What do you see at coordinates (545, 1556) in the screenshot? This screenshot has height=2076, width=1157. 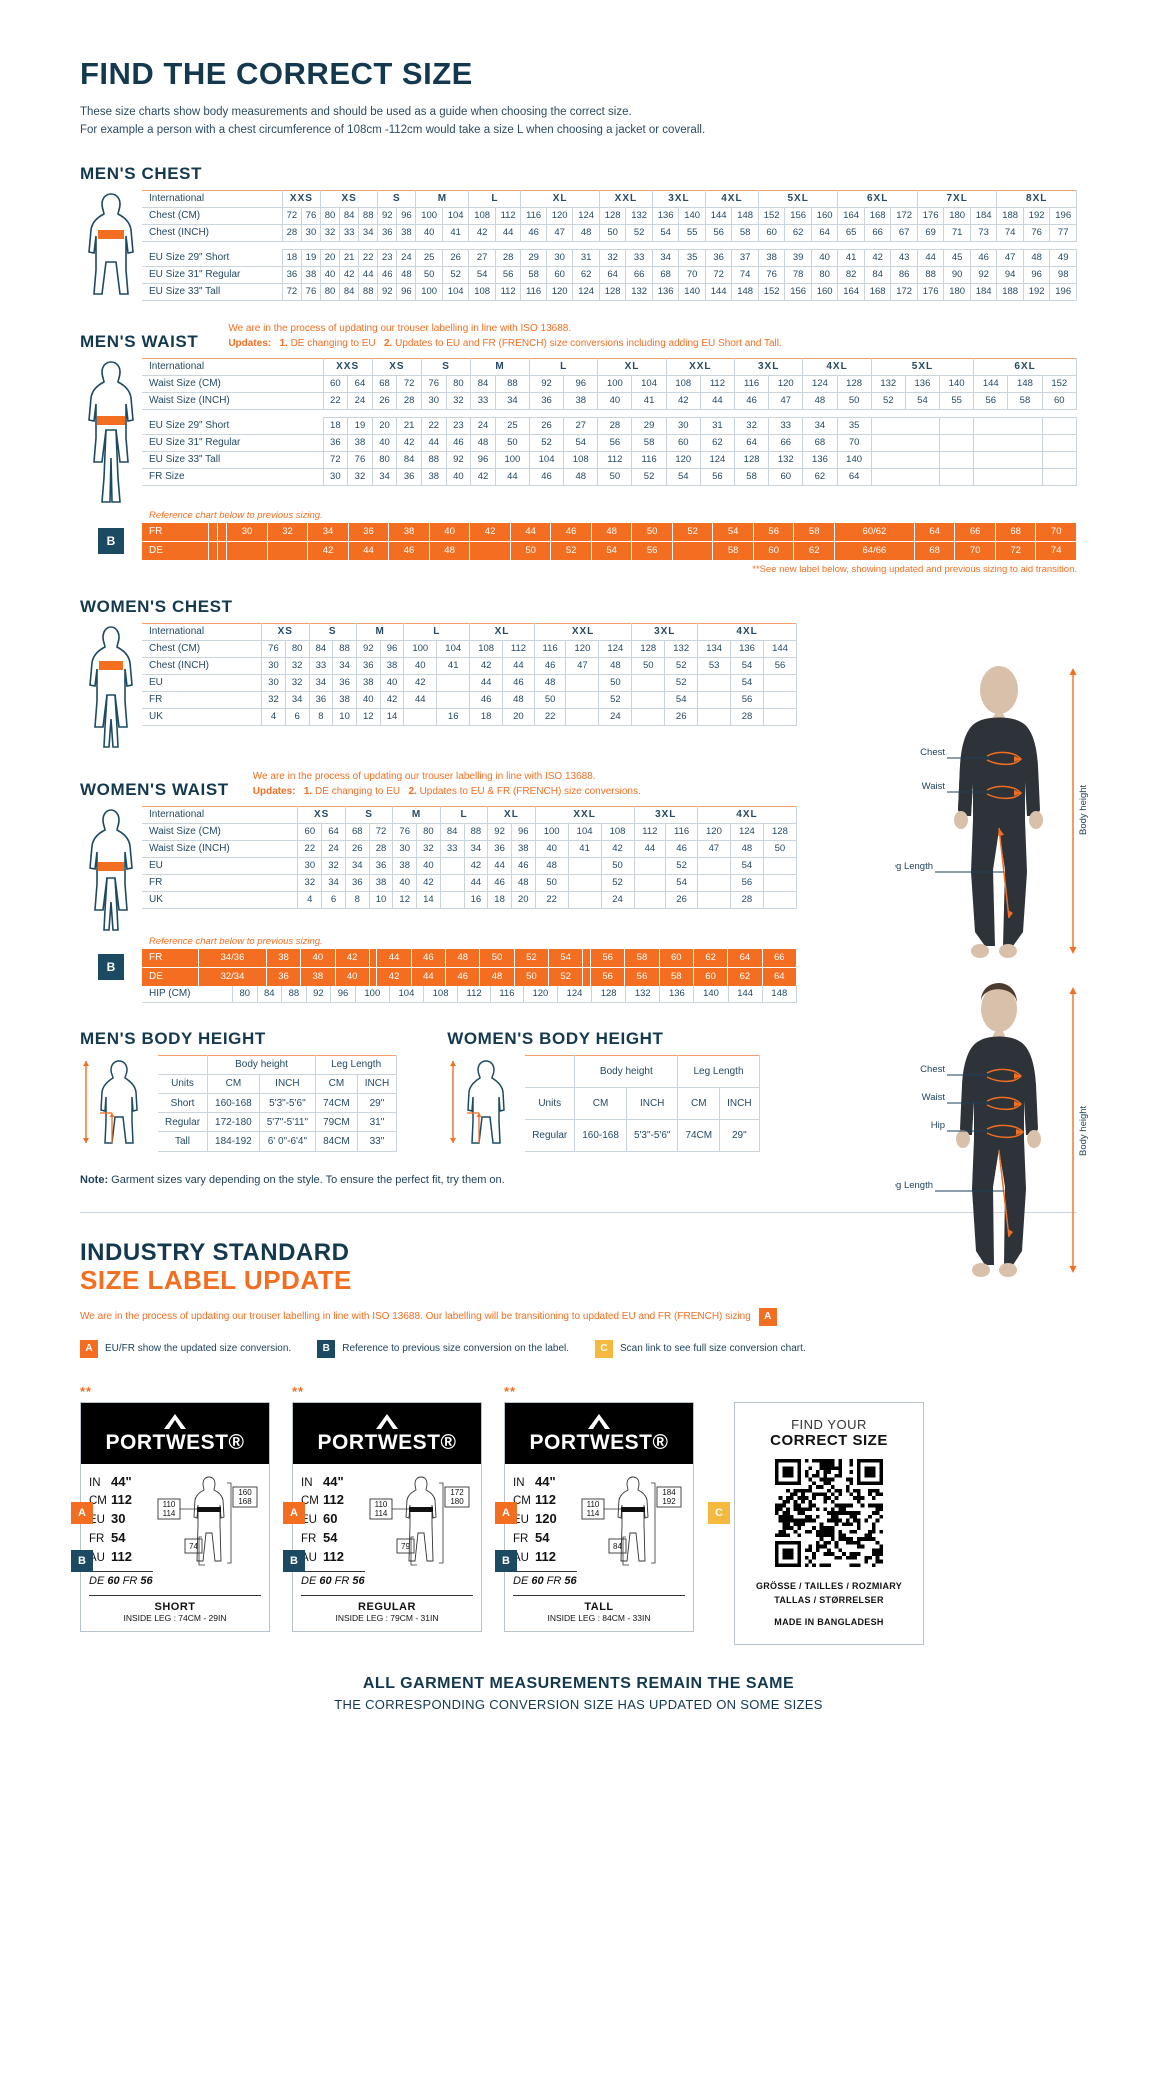 I see `spec-value: 112` at bounding box center [545, 1556].